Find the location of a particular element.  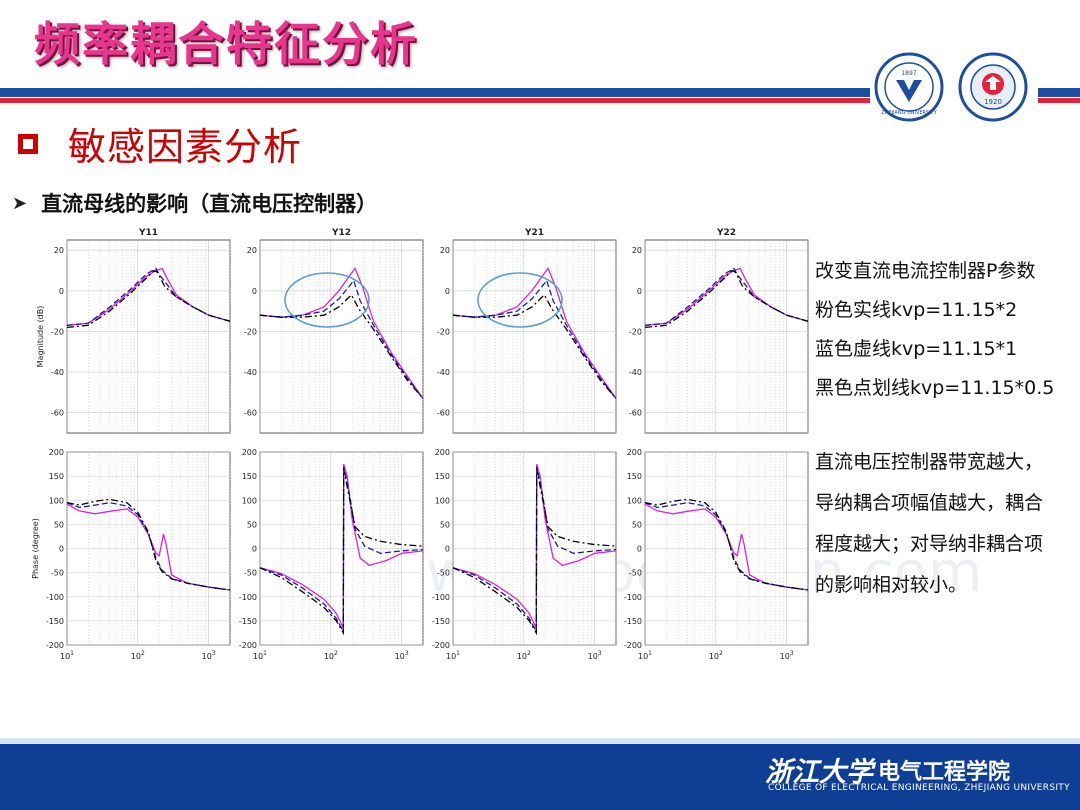

footer-bar is located at coordinates (540, 774).